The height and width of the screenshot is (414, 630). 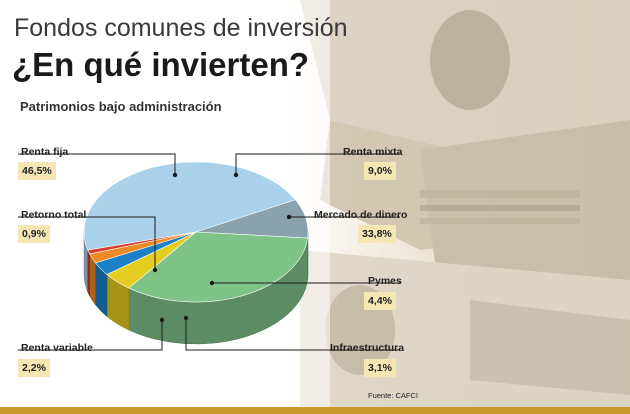 I want to click on pie-side-retorno-total, so click(x=88, y=273).